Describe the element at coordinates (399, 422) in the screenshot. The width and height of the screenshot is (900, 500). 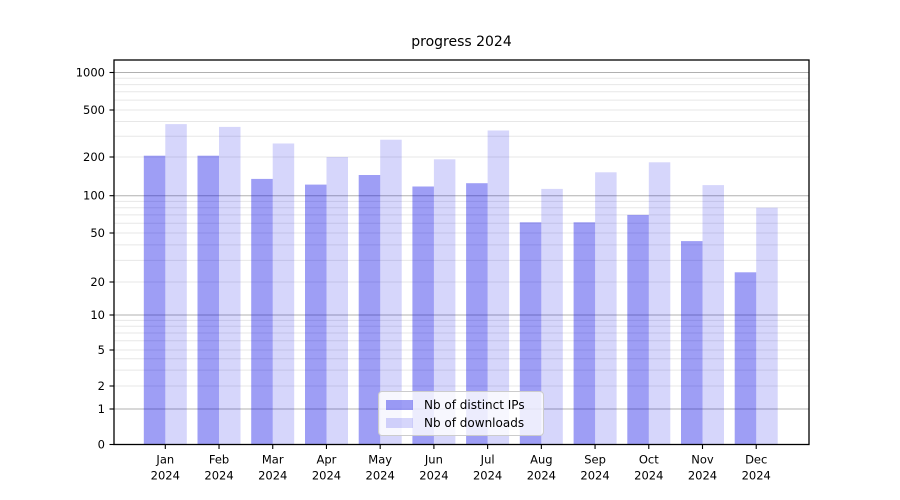
I see `legend-swatch-downloads-icon` at that location.